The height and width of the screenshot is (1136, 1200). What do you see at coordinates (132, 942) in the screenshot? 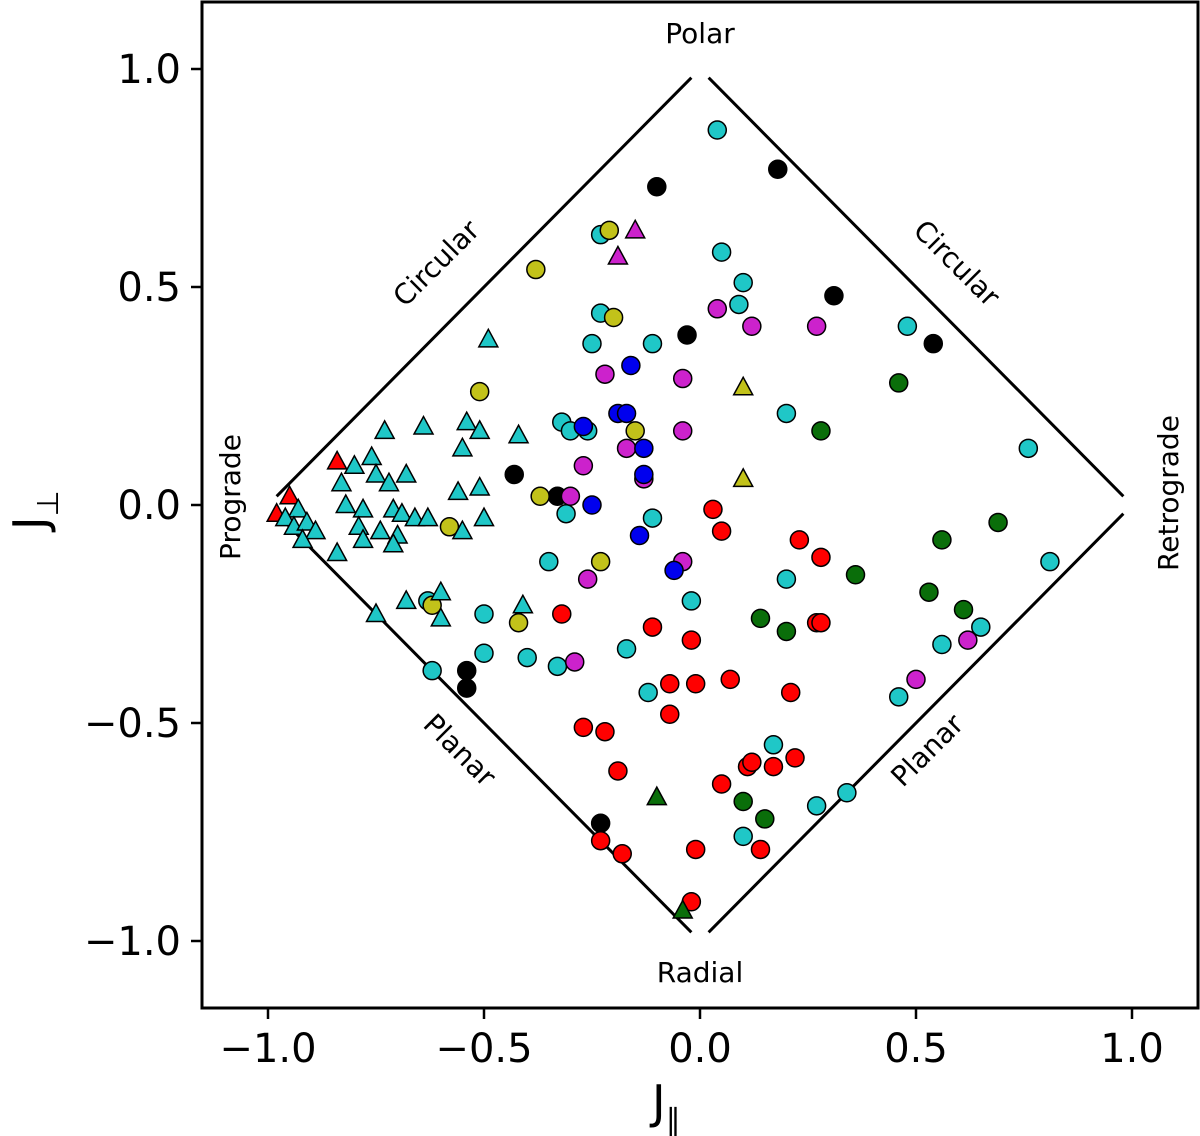
I see `y-tick-label: −1.0` at bounding box center [132, 942].